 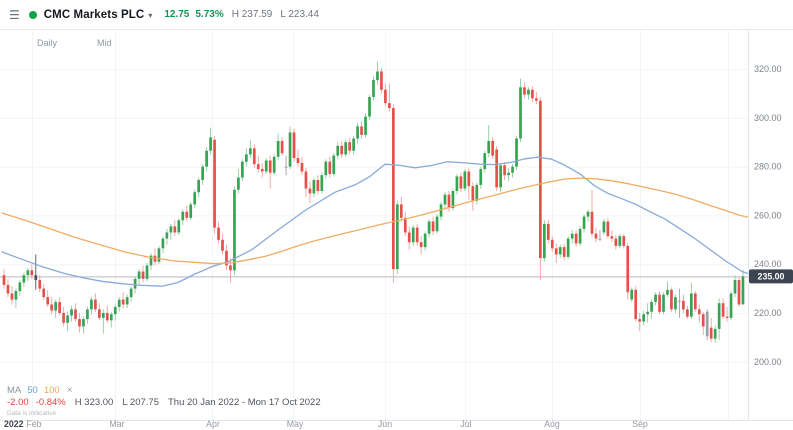 What do you see at coordinates (32, 390) in the screenshot?
I see `ma50-period: 50` at bounding box center [32, 390].